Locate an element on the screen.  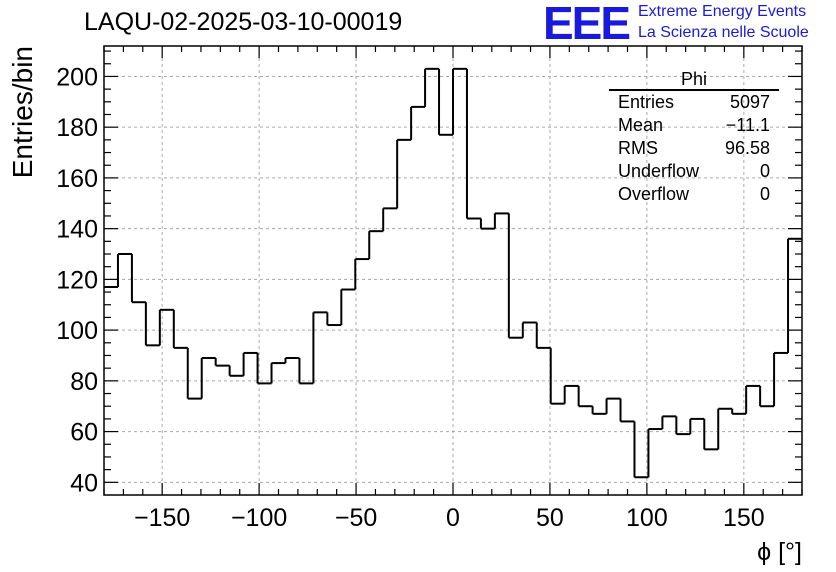
y-tick-label: 140 is located at coordinates (77, 230).